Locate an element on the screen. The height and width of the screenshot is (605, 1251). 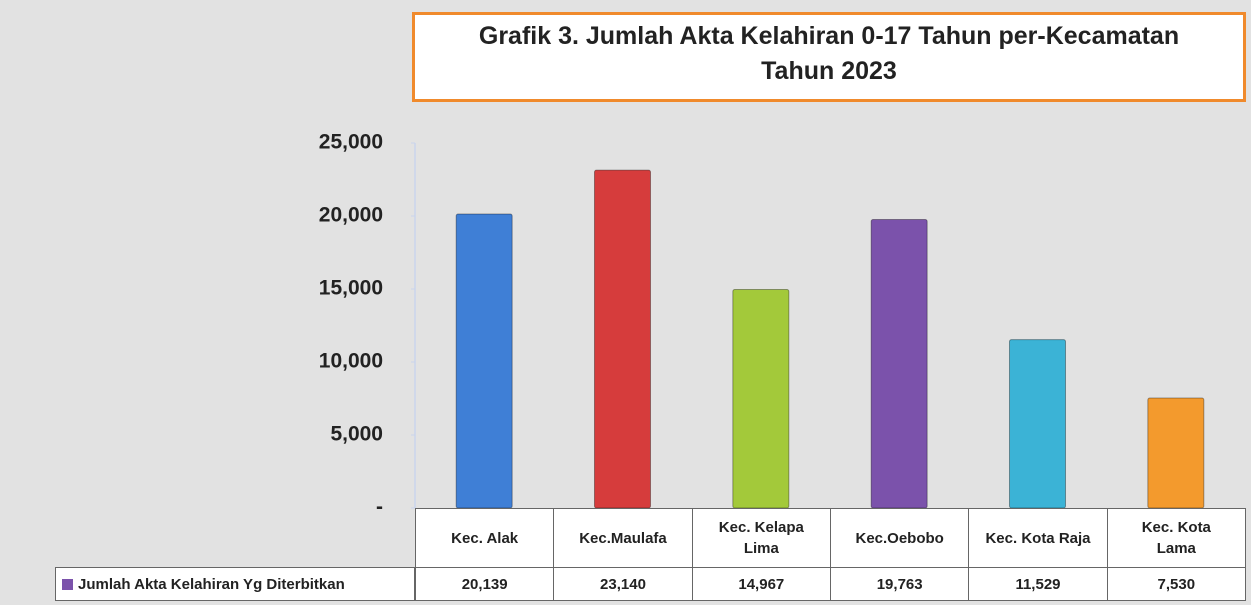
y-tick-label: 10,000 is located at coordinates (351, 361).